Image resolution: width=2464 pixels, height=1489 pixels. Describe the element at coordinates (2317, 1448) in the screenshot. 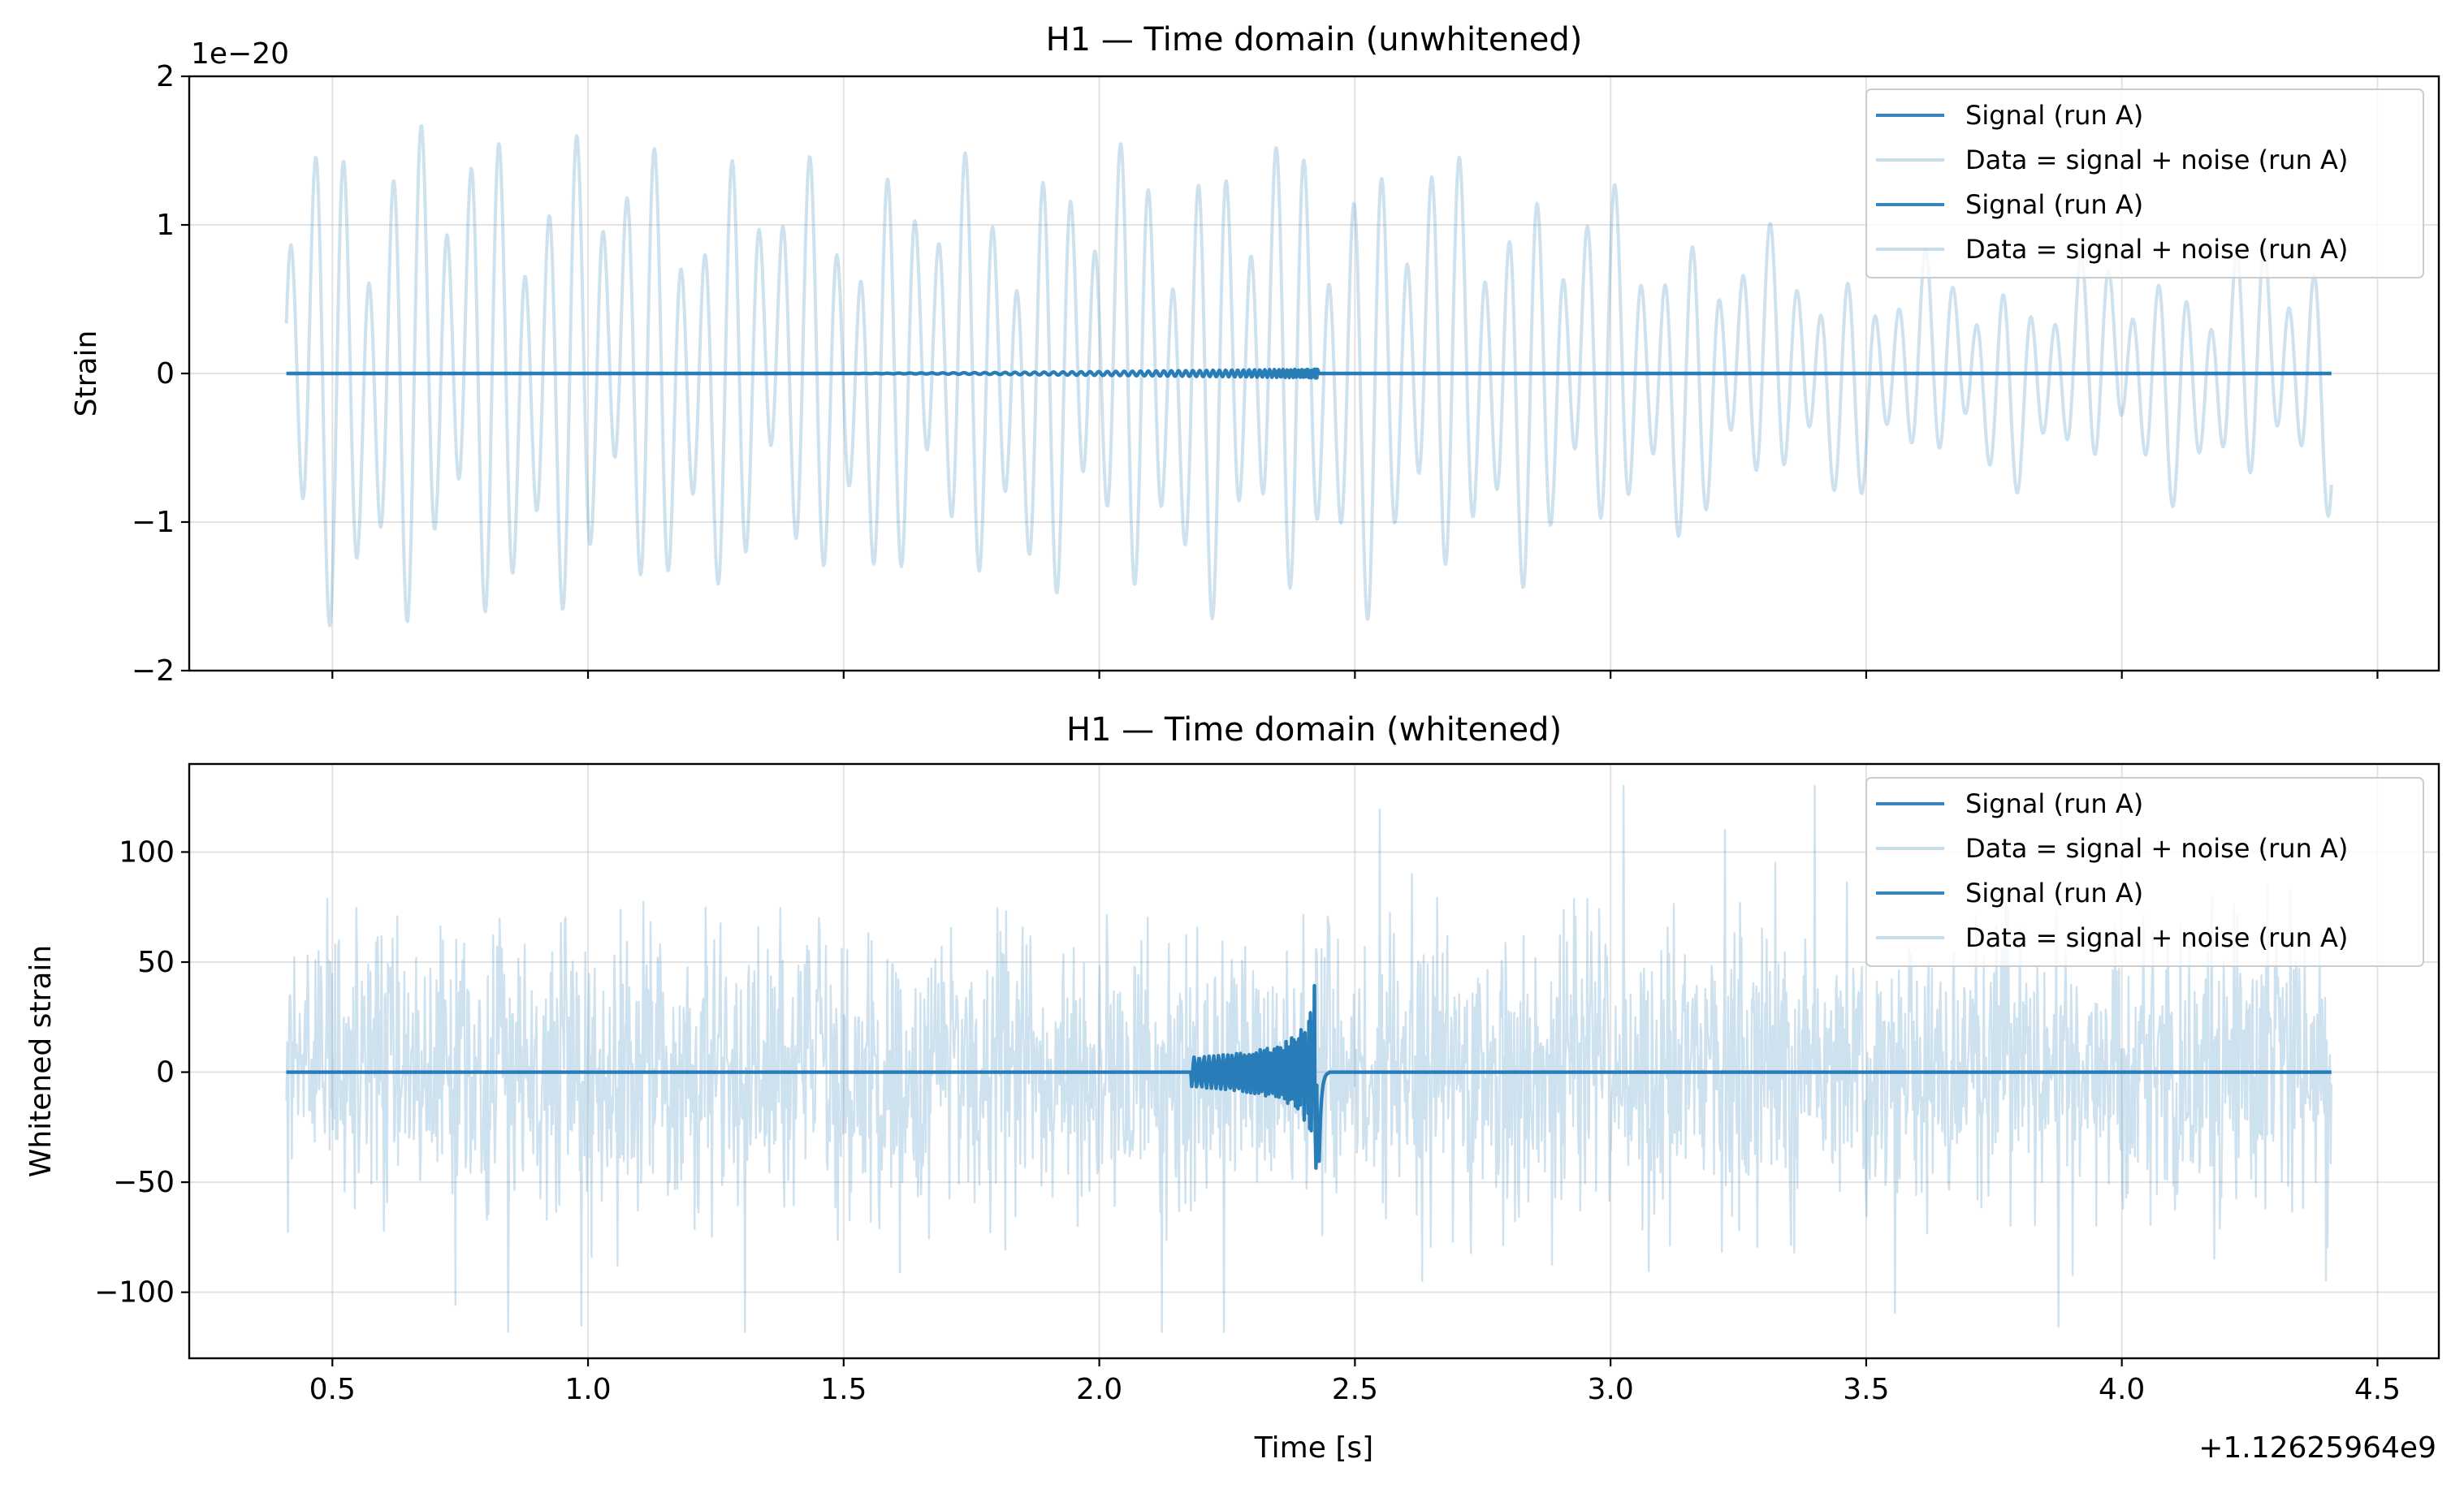

I see `x-offset-label: +1.12625964e9` at that location.